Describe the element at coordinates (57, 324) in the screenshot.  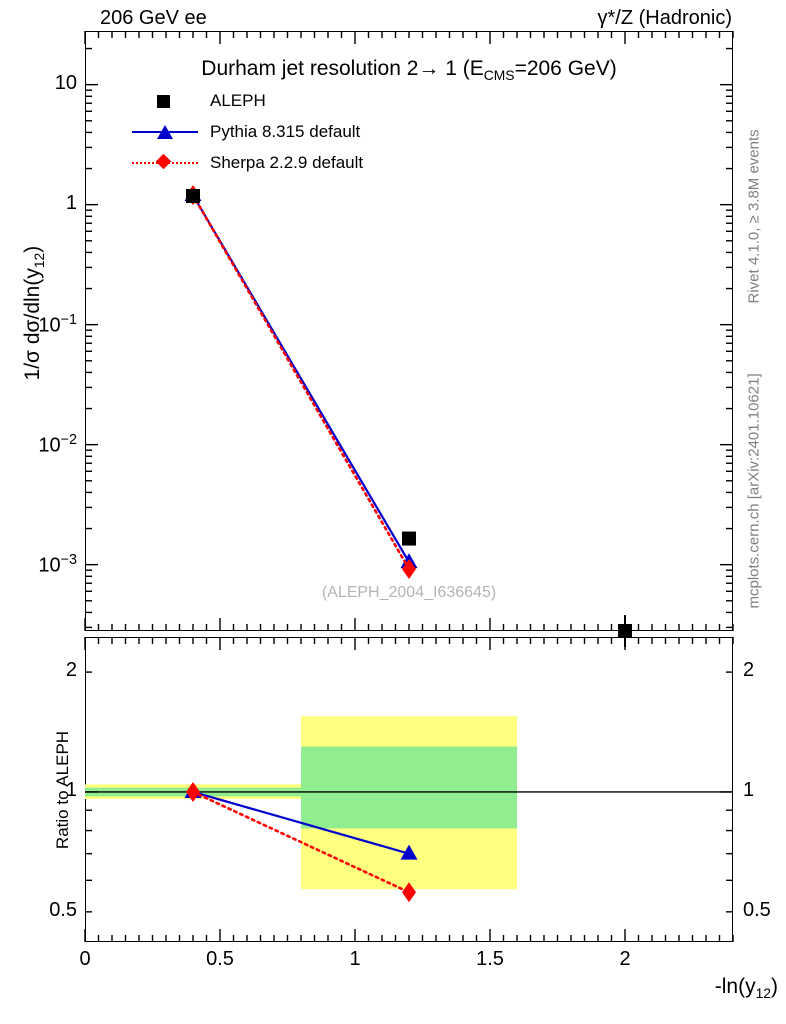
I see `ytick-label-main-2: 10⁻¹` at that location.